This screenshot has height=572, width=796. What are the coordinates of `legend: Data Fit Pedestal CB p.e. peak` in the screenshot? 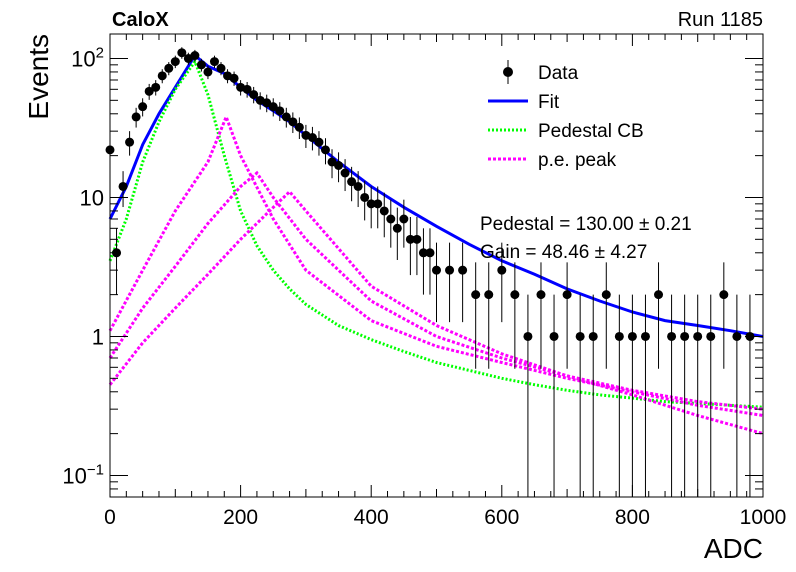 It's located at (566, 115).